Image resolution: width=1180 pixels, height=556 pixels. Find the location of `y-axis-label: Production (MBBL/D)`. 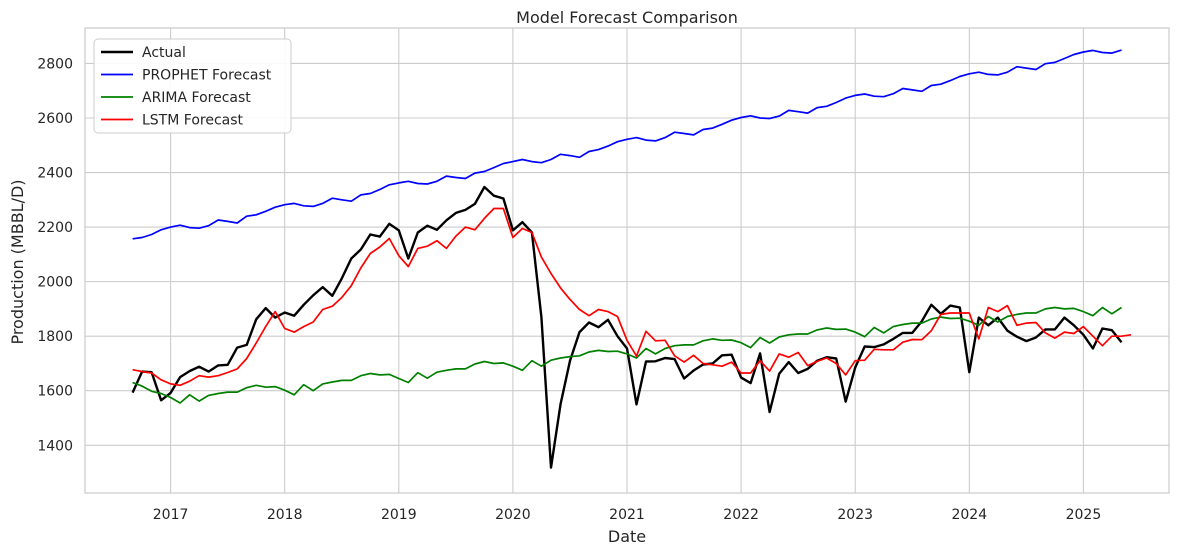

y-axis-label: Production (MBBL/D) is located at coordinates (17, 261).